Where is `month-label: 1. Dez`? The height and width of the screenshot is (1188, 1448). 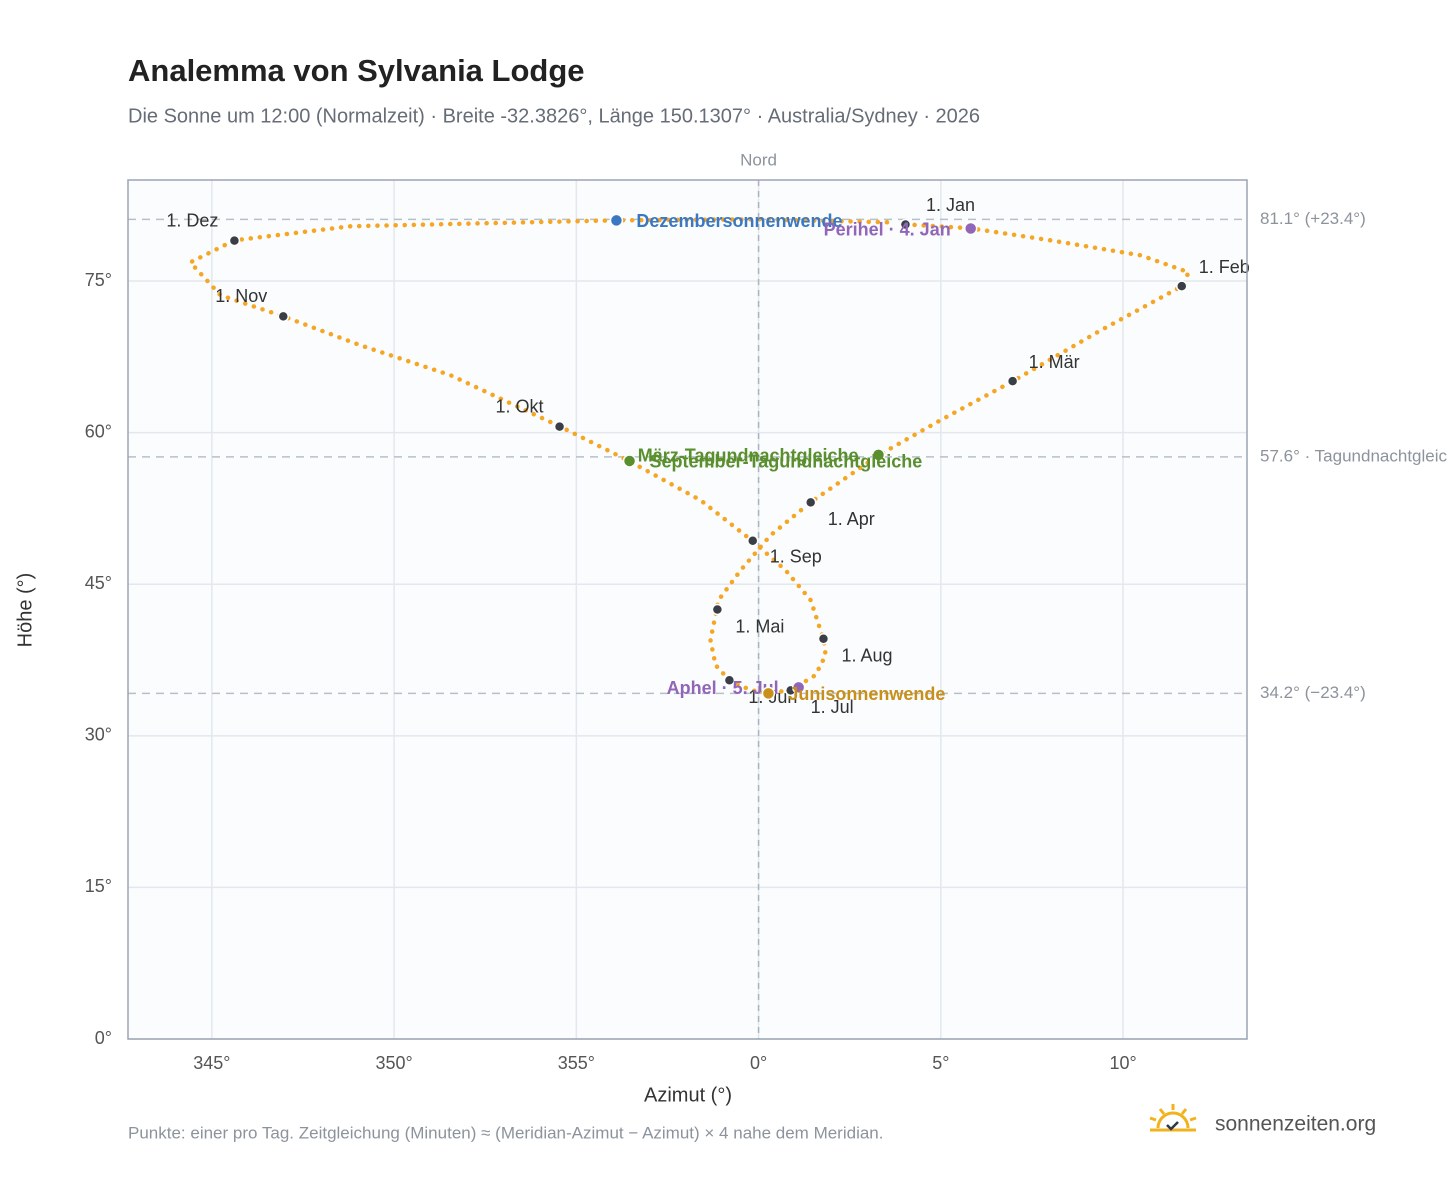 month-label: 1. Dez is located at coordinates (192, 220).